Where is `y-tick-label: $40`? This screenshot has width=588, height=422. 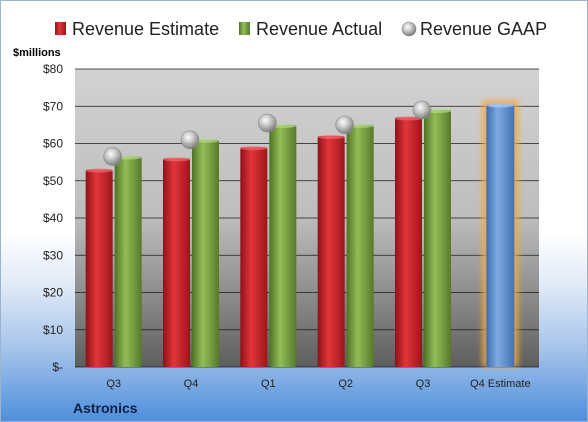
y-tick-label: $40 is located at coordinates (53, 218).